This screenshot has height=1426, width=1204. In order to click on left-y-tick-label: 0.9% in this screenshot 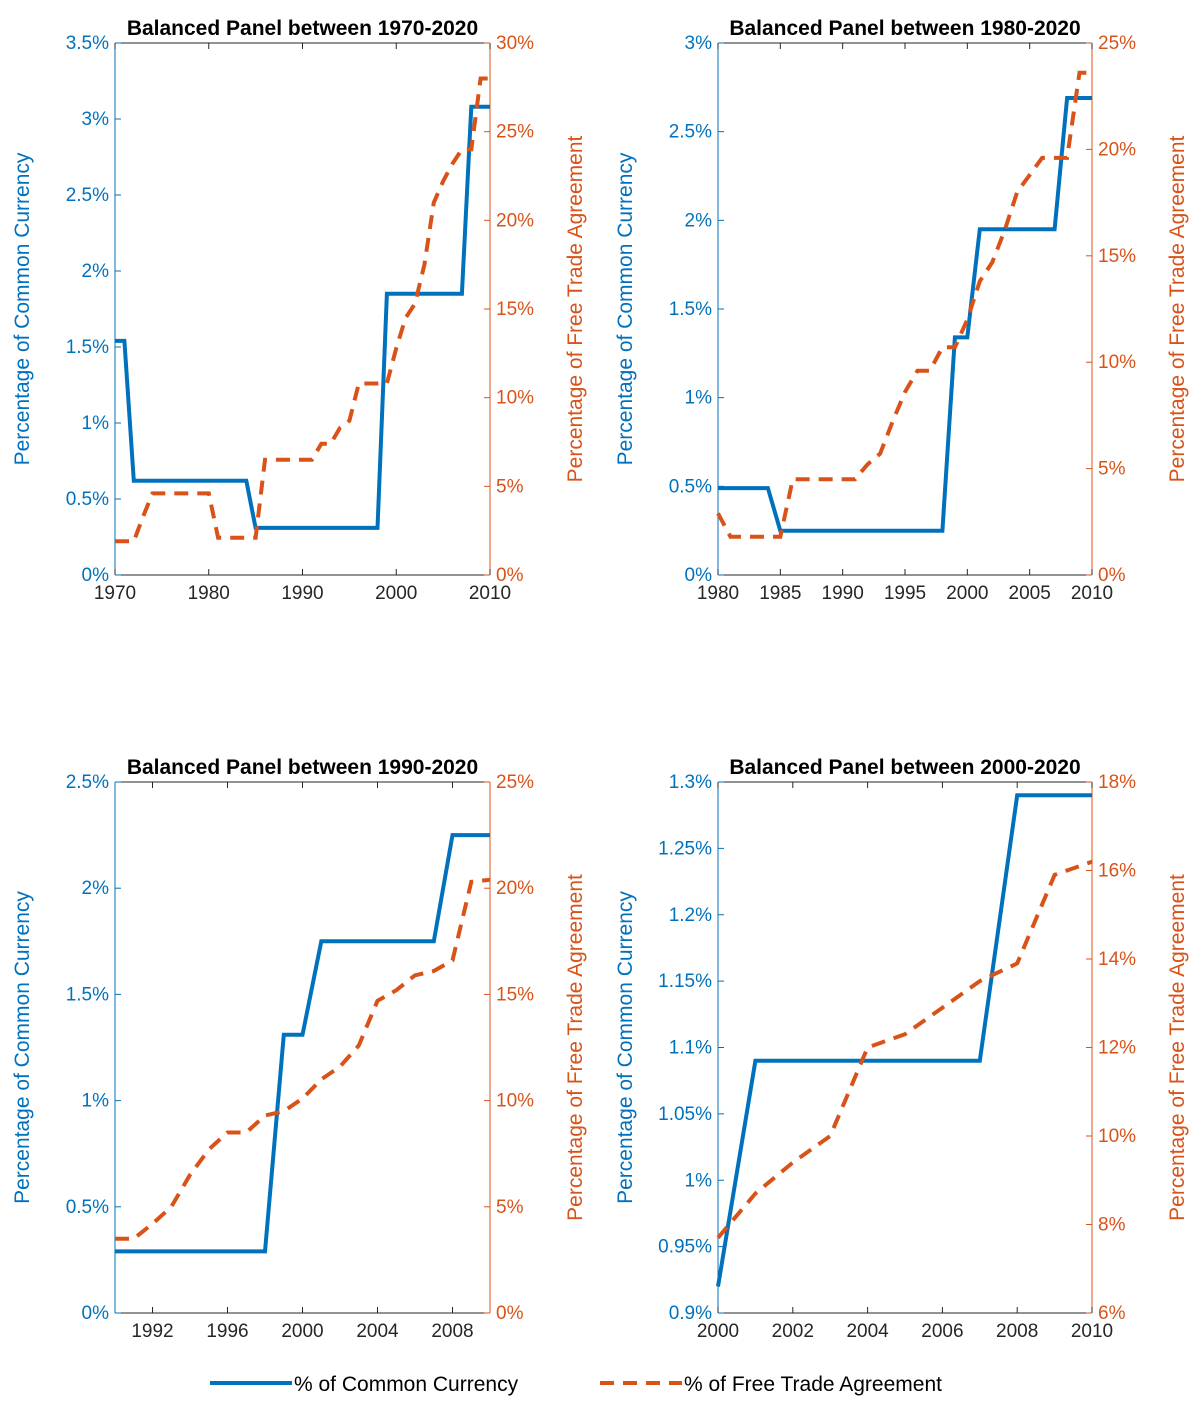, I will do `click(690, 1313)`.